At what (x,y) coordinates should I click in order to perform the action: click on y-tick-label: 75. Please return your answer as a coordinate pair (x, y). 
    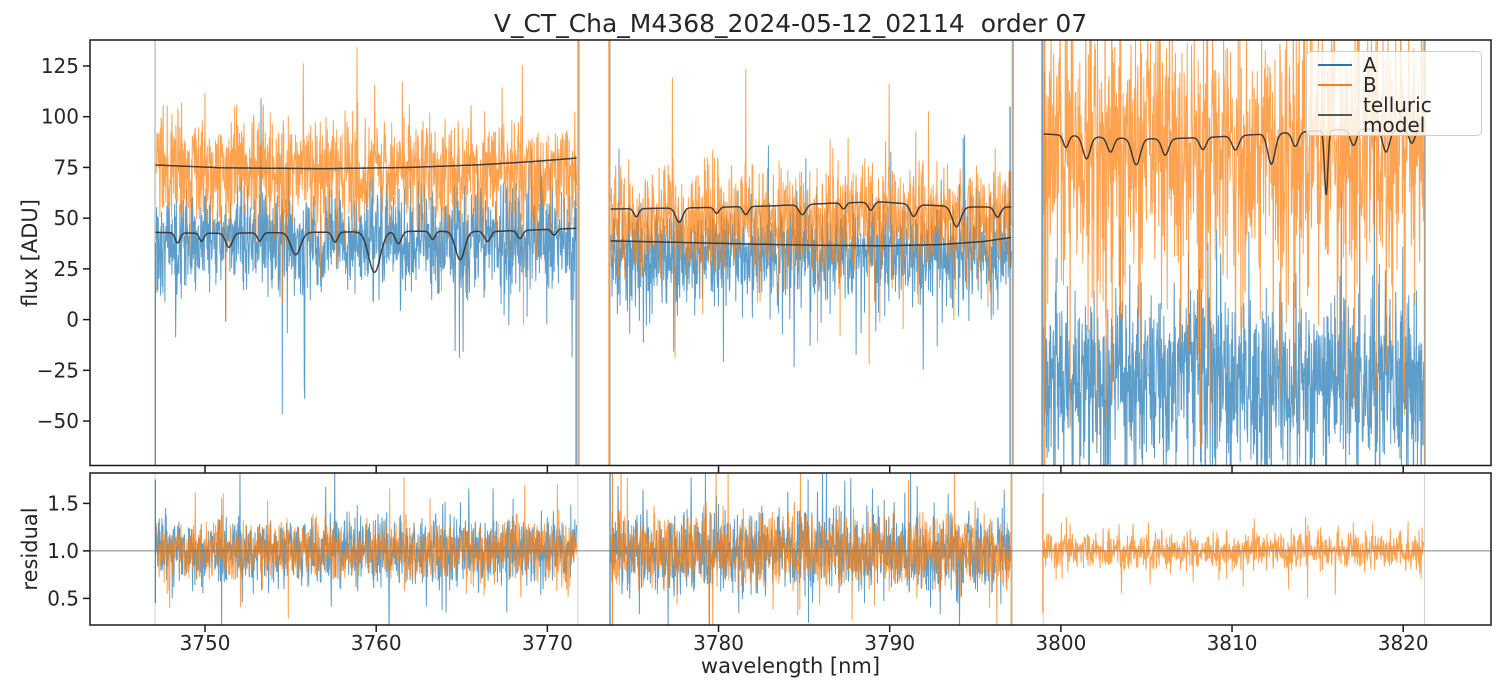
    Looking at the image, I should click on (66, 167).